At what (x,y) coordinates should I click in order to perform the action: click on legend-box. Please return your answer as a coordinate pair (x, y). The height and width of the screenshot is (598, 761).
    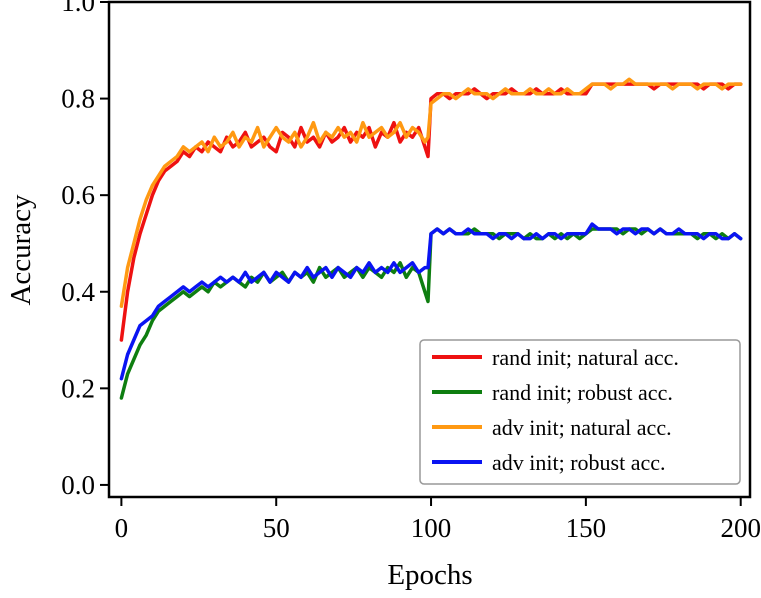
    Looking at the image, I should click on (580, 412).